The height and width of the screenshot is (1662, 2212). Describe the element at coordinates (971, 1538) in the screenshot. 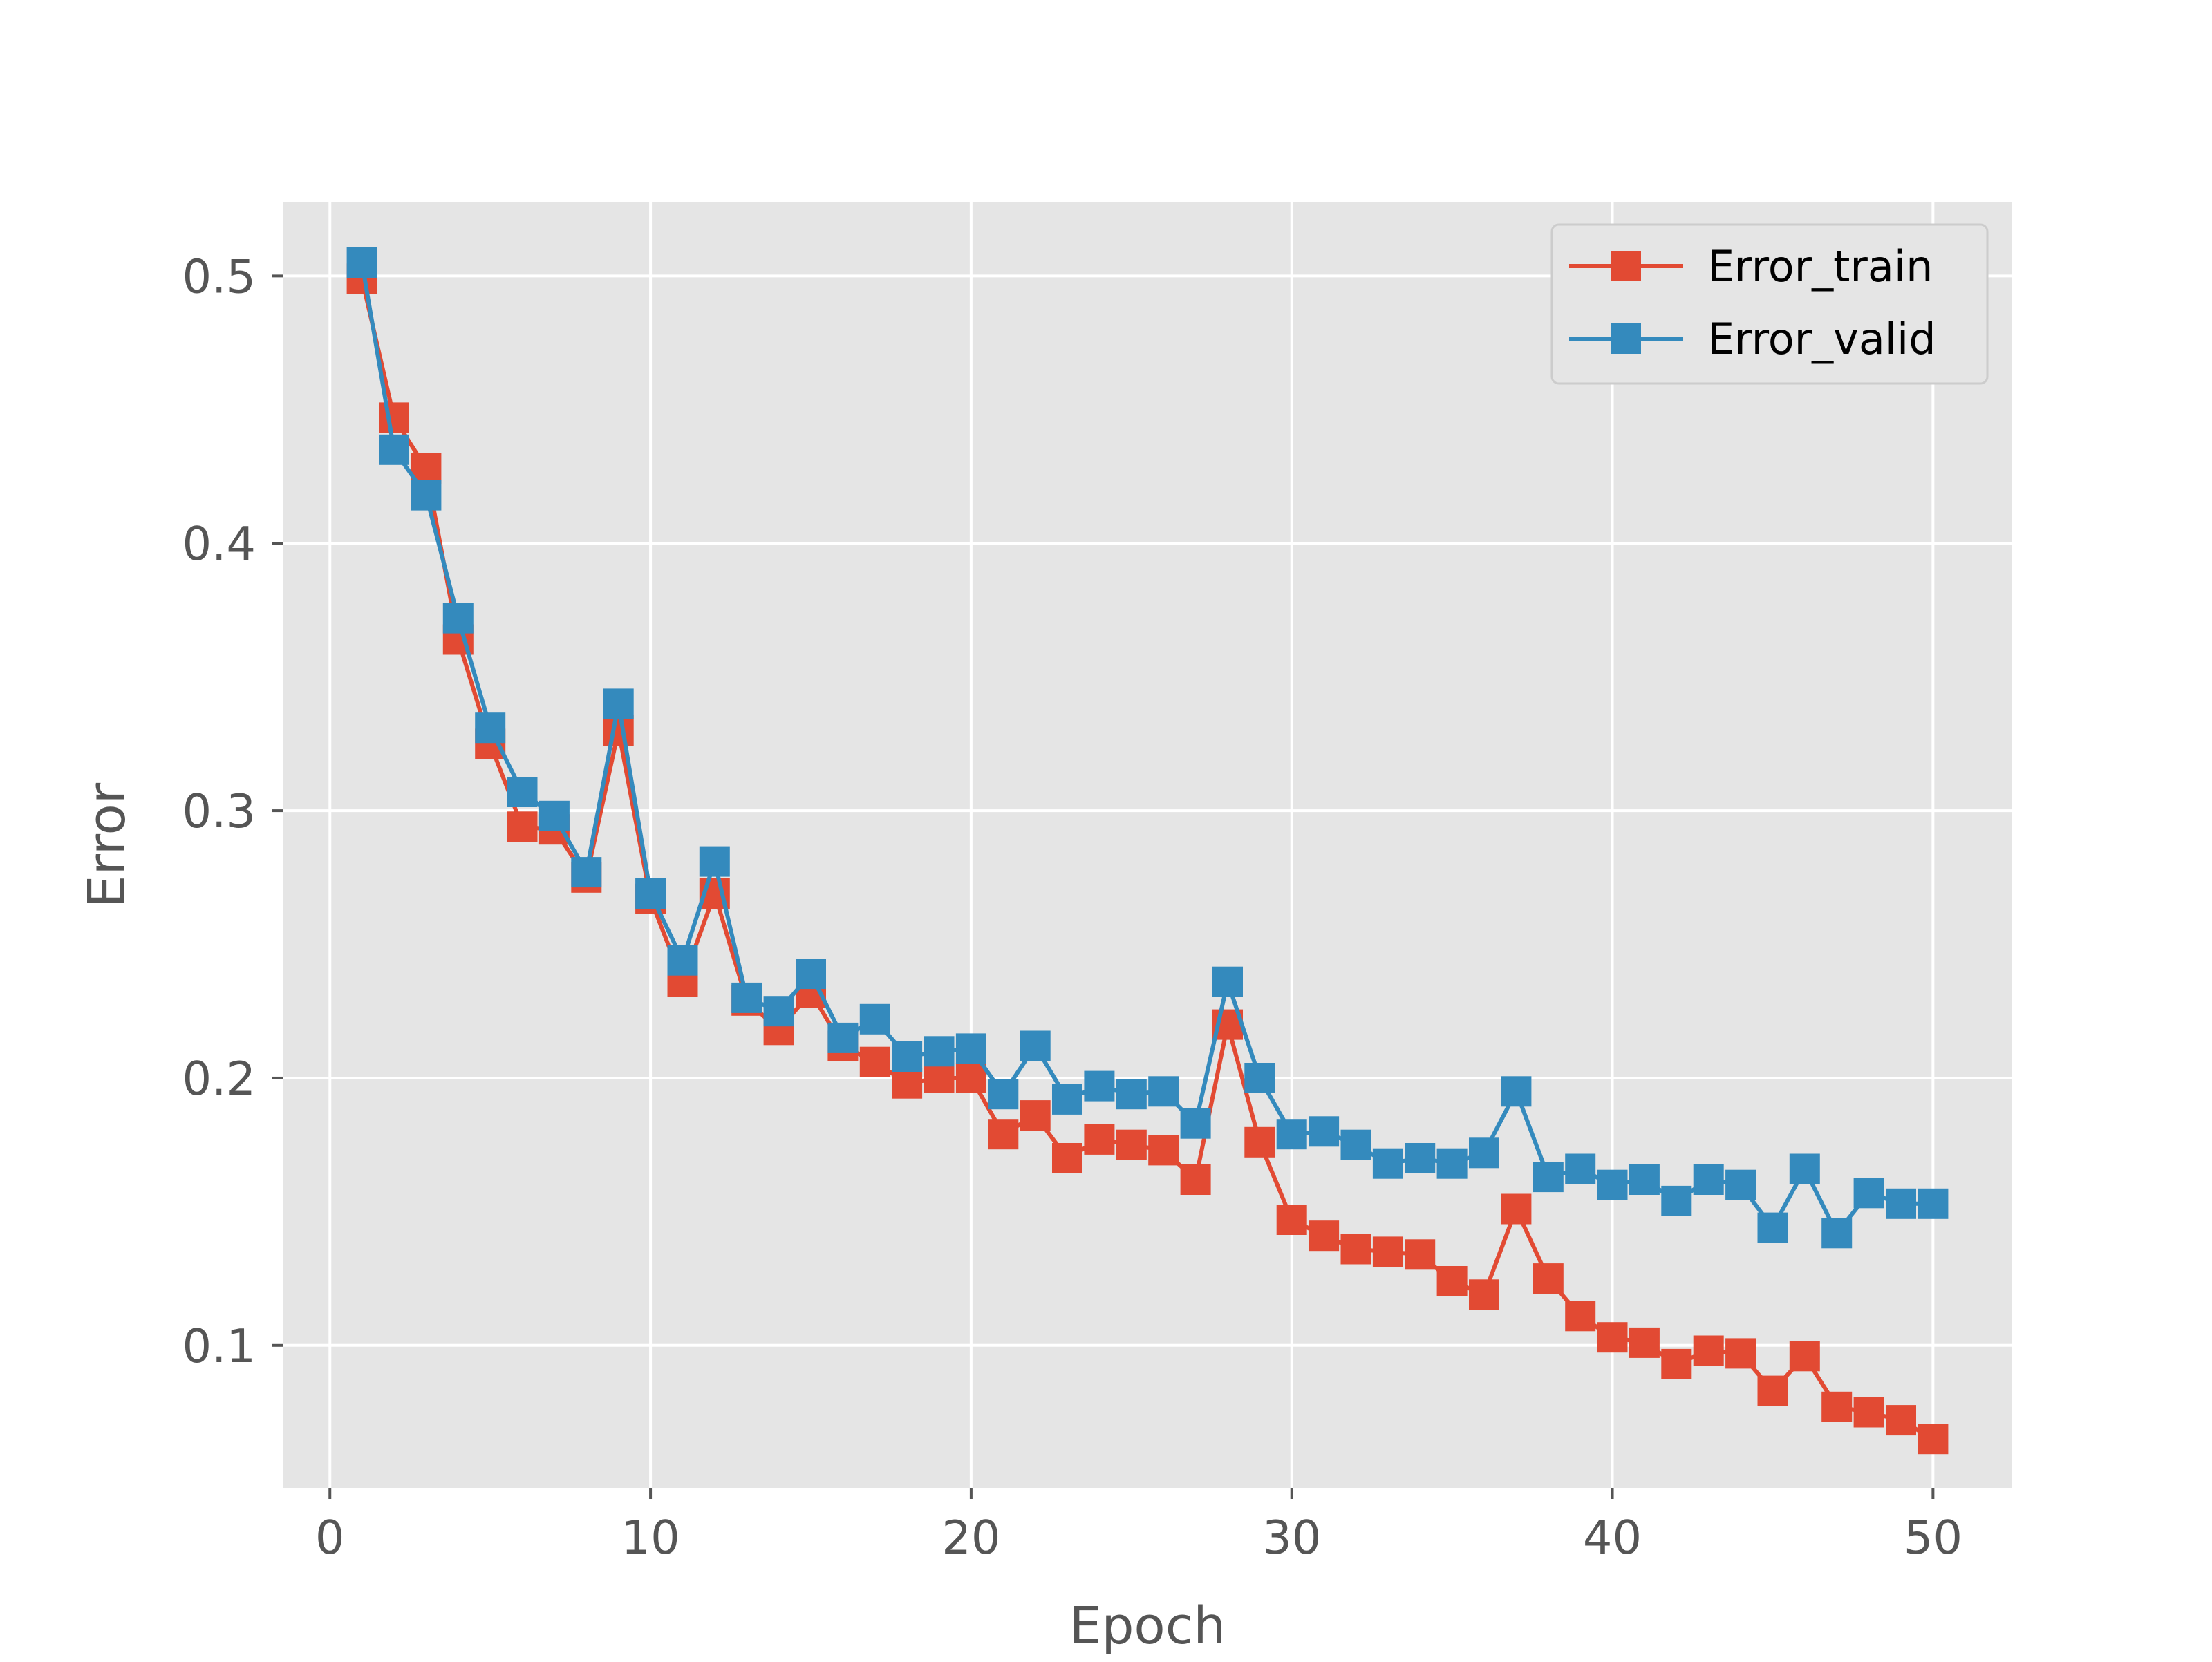

I see `x-tick-label: 20` at that location.